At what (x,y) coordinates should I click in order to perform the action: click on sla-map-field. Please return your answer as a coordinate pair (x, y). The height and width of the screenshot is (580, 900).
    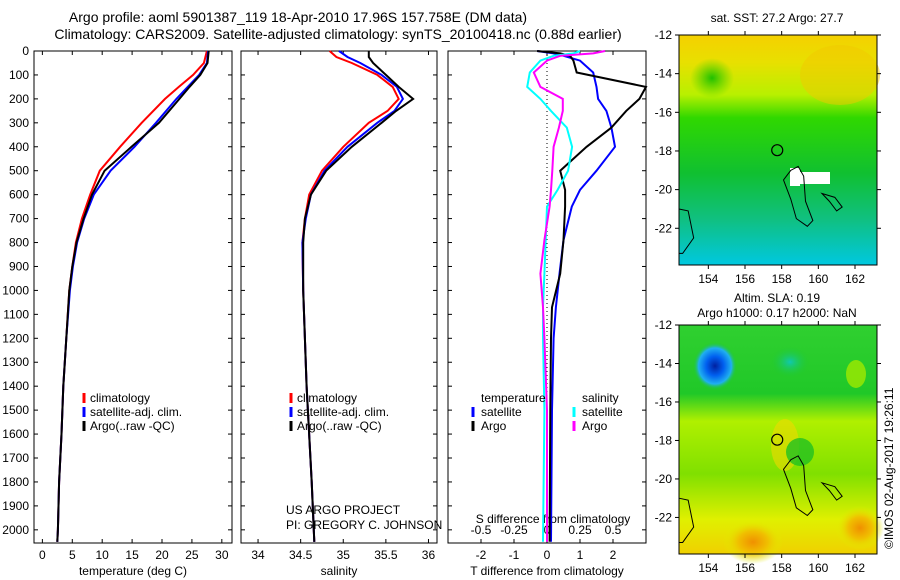
    Looking at the image, I should click on (781, 444).